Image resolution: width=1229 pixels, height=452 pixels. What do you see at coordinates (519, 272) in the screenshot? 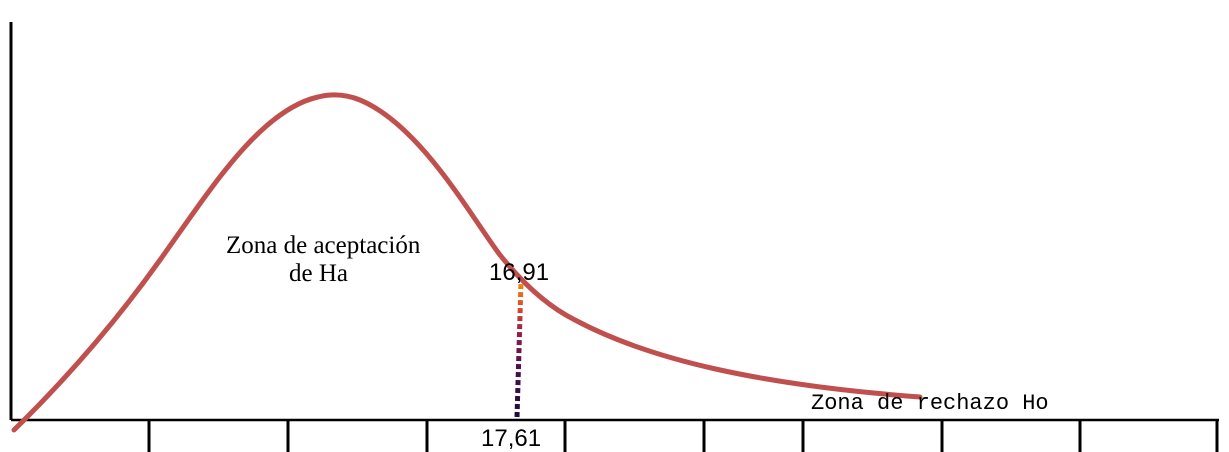
I see `critical-value-label: 16,91` at bounding box center [519, 272].